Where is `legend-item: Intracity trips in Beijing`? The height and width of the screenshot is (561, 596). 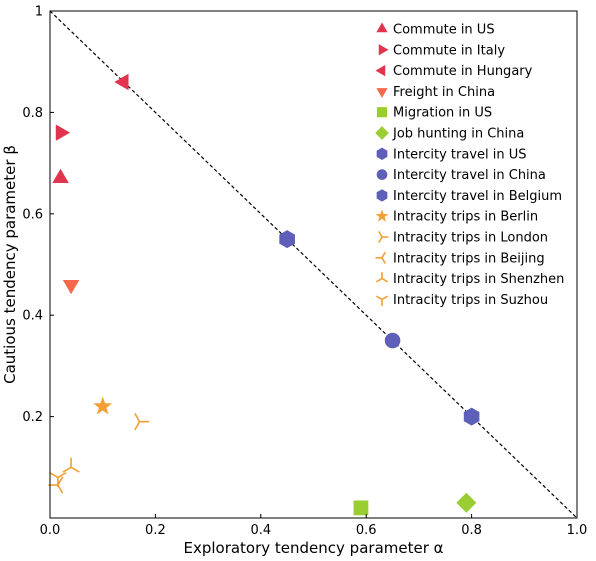 legend-item: Intracity trips in Beijing is located at coordinates (460, 258).